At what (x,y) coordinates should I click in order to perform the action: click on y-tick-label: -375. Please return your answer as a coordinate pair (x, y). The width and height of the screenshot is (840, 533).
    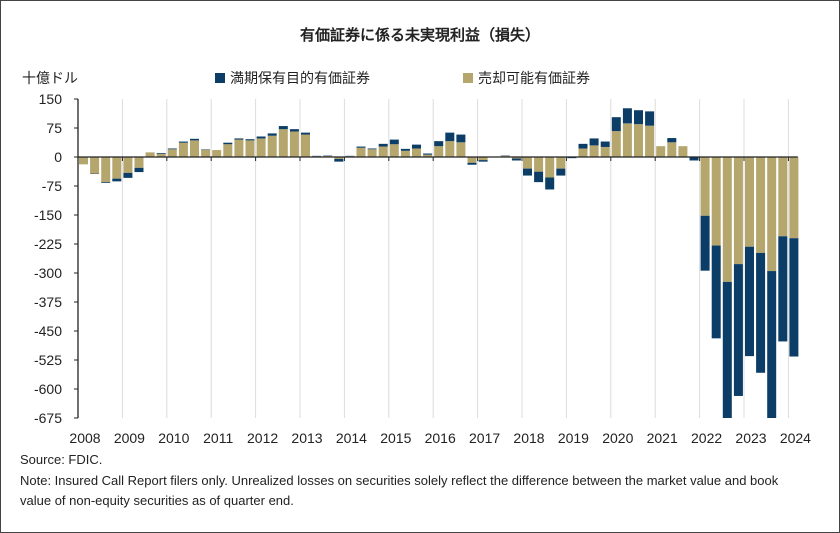
    Looking at the image, I should click on (48, 302).